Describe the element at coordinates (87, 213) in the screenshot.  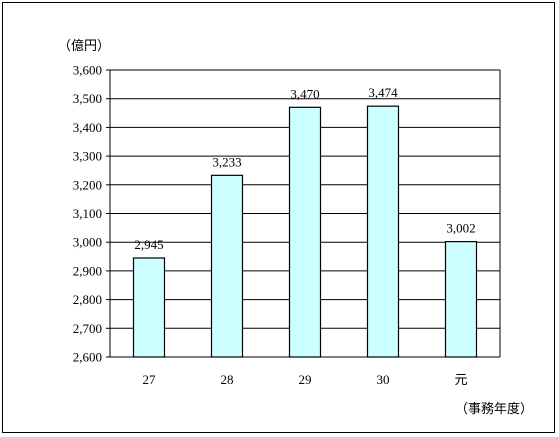
I see `y-tick-label: 3,100` at that location.